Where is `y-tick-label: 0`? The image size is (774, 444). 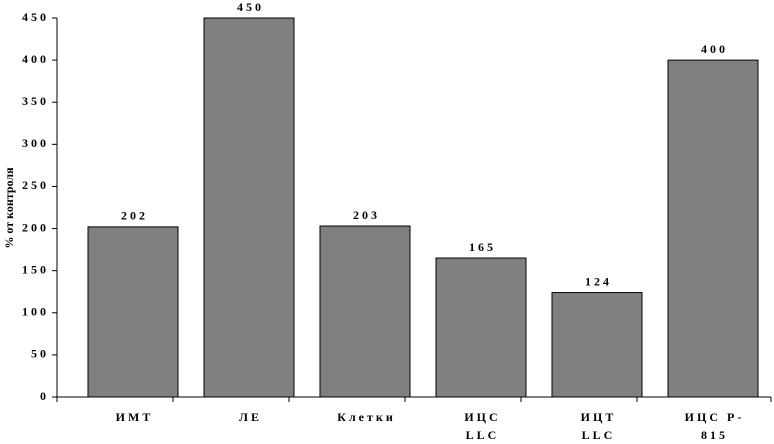
y-tick-label: 0 is located at coordinates (44, 396).